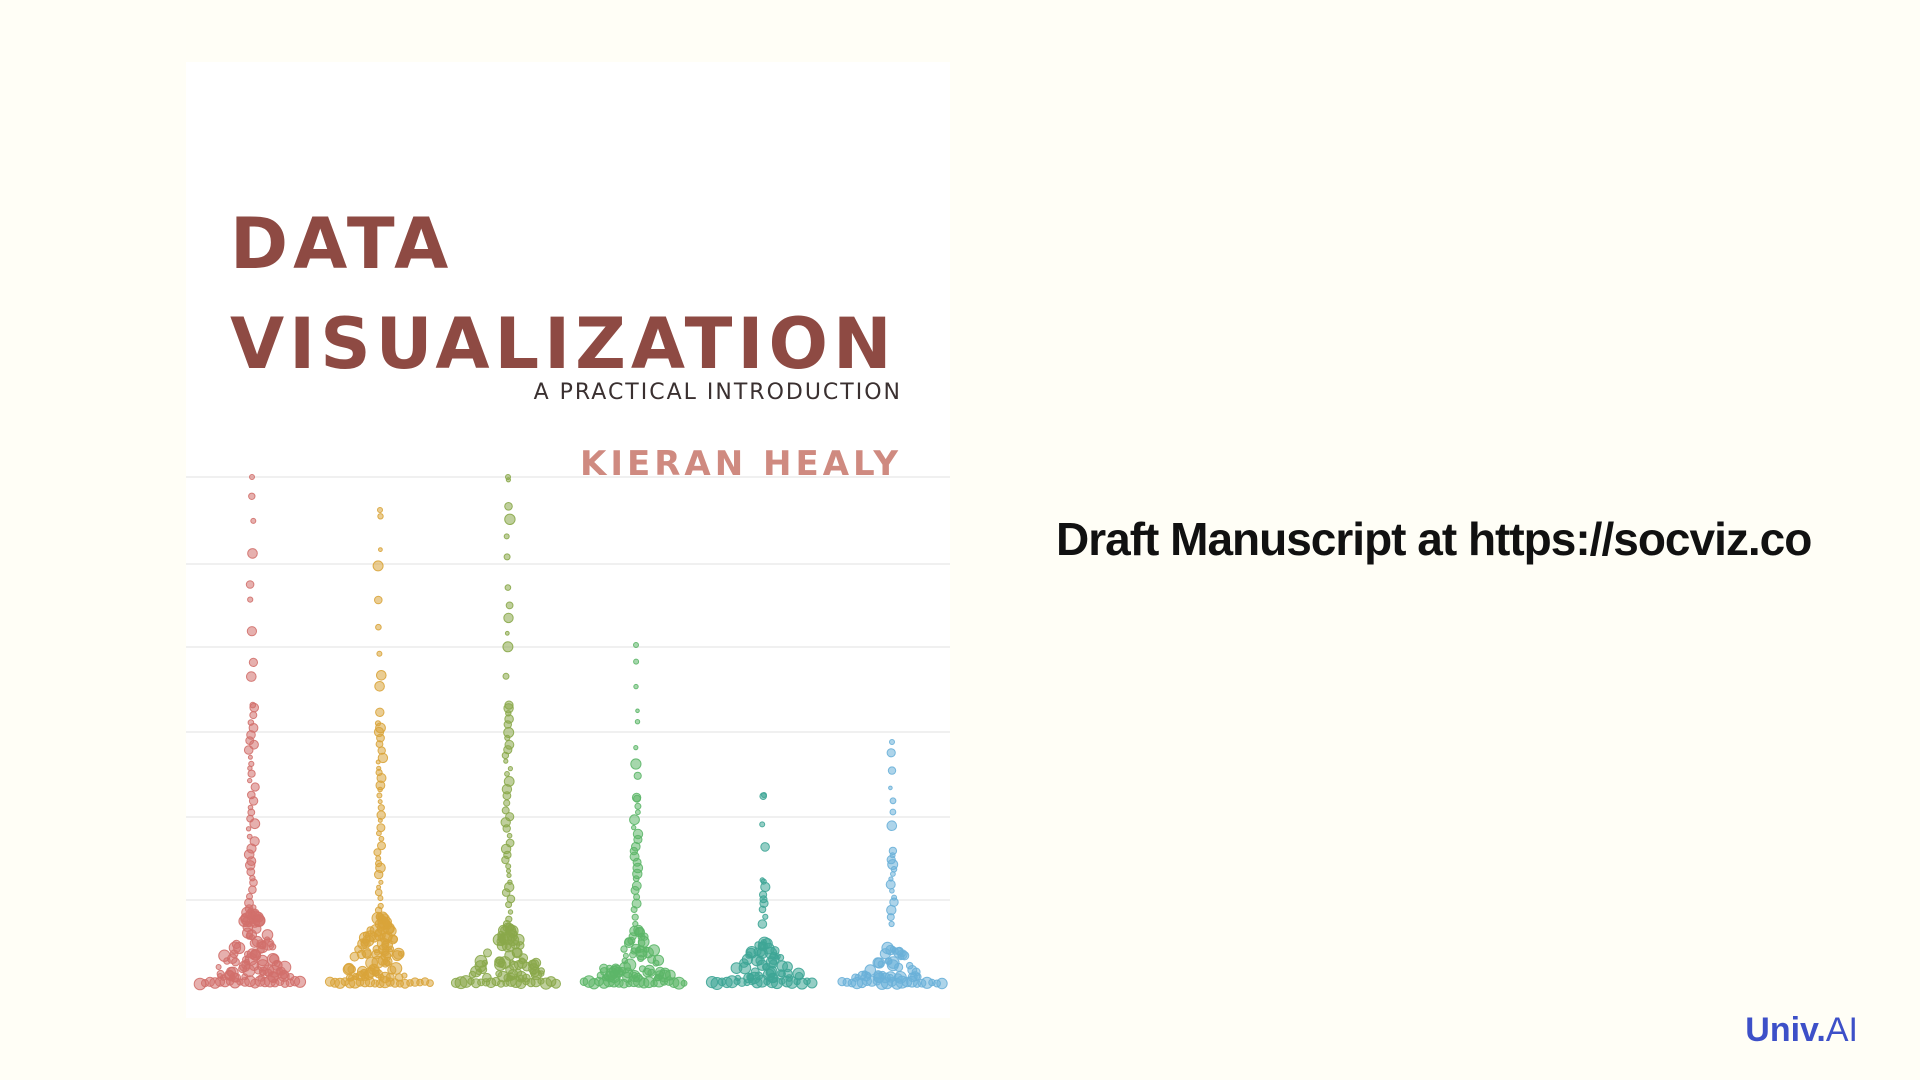 This screenshot has height=1080, width=1920. What do you see at coordinates (1781, 1030) in the screenshot?
I see `brand-logo-part-1: Univ` at bounding box center [1781, 1030].